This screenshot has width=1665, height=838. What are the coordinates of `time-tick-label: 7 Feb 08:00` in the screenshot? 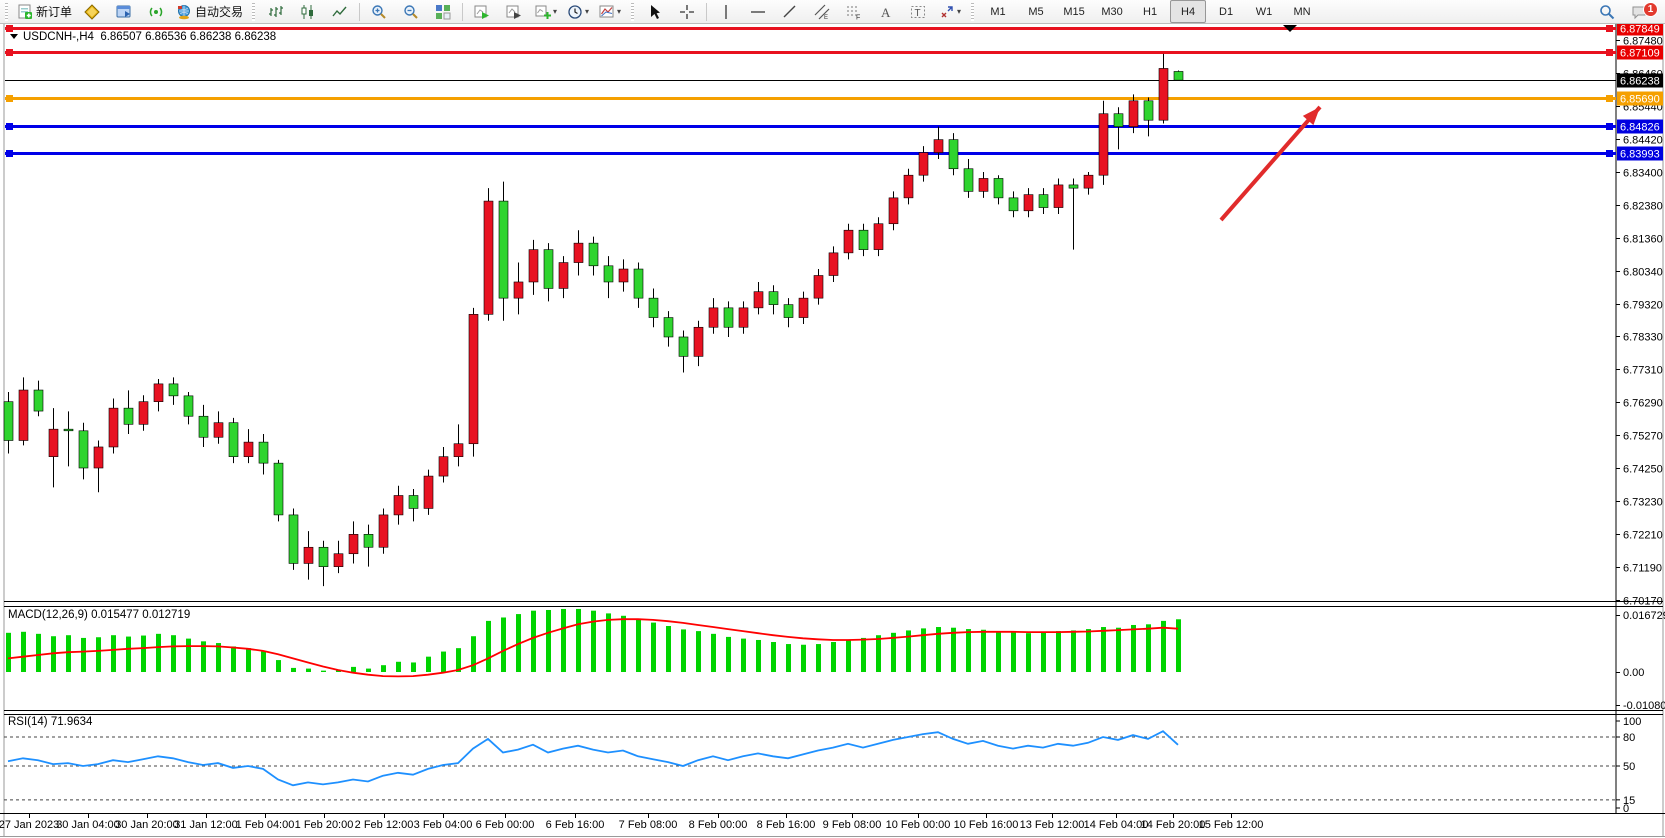 It's located at (648, 825).